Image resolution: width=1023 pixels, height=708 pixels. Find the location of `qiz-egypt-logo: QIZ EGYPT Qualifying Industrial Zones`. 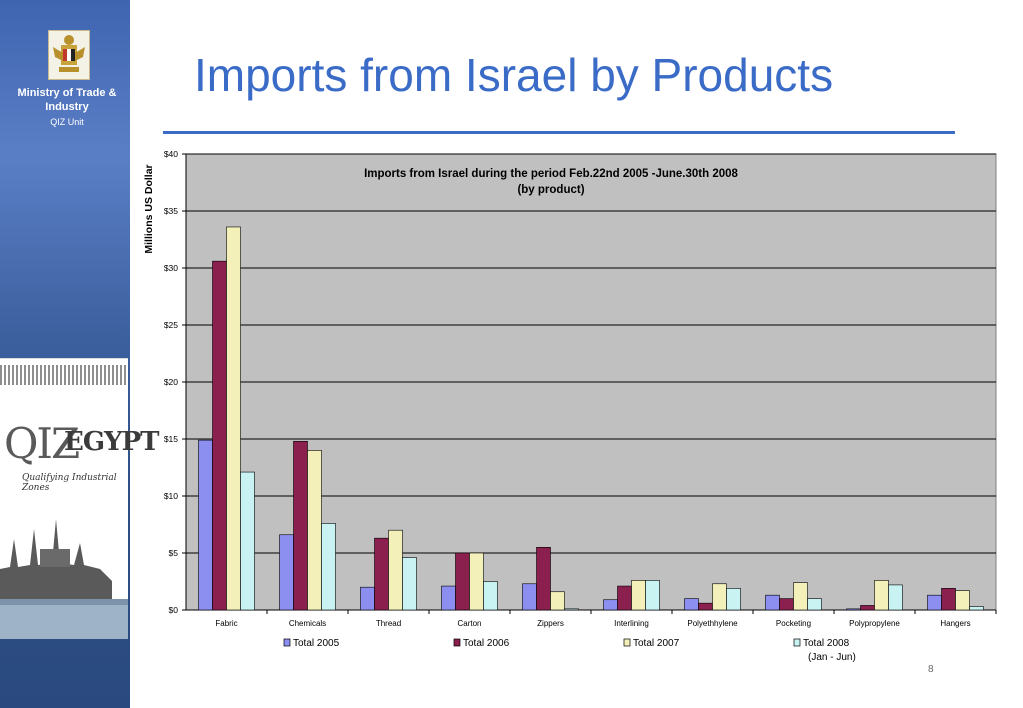

qiz-egypt-logo: QIZ EGYPT Qualifying Industrial Zones is located at coordinates (80, 459).